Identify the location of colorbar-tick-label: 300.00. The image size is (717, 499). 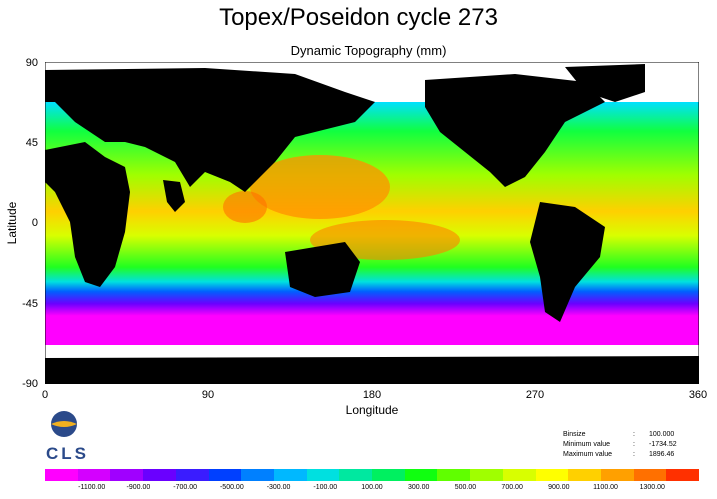
(418, 487).